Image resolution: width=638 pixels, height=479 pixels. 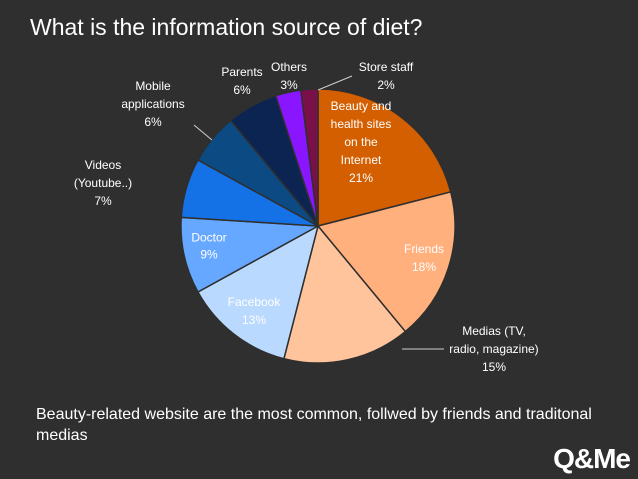 I want to click on slice-percent: 3%, so click(x=289, y=85).